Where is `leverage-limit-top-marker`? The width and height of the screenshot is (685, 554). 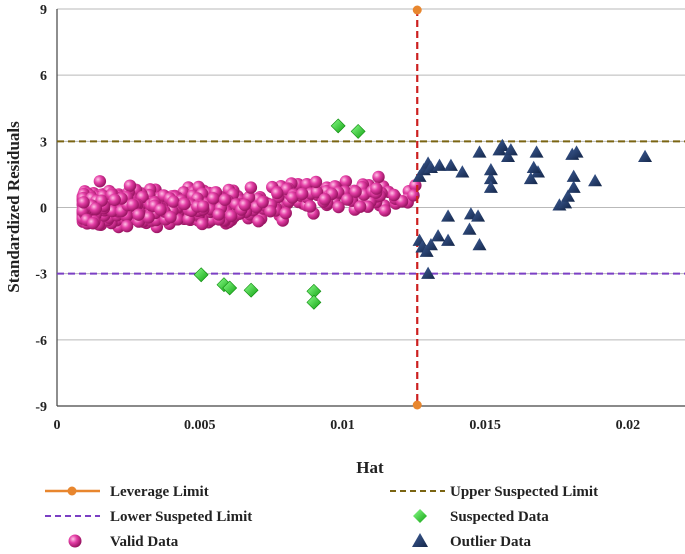 leverage-limit-top-marker is located at coordinates (417, 10).